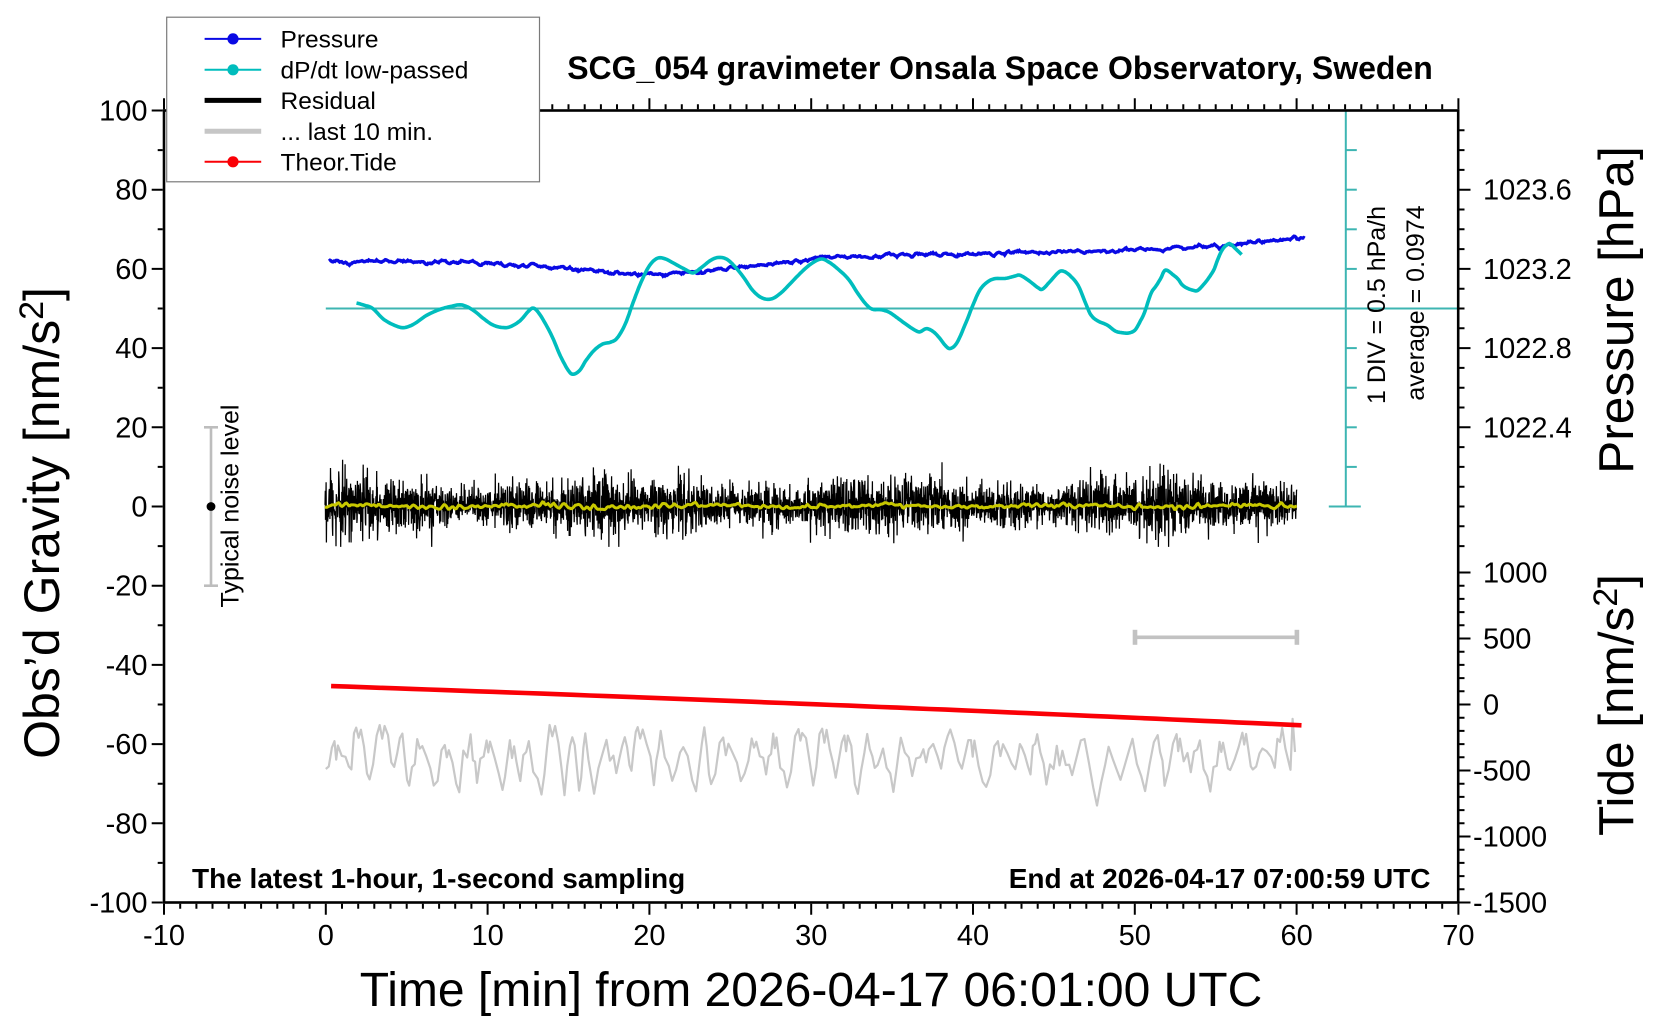  I want to click on svg-text: 1022.8, so click(1527, 349).